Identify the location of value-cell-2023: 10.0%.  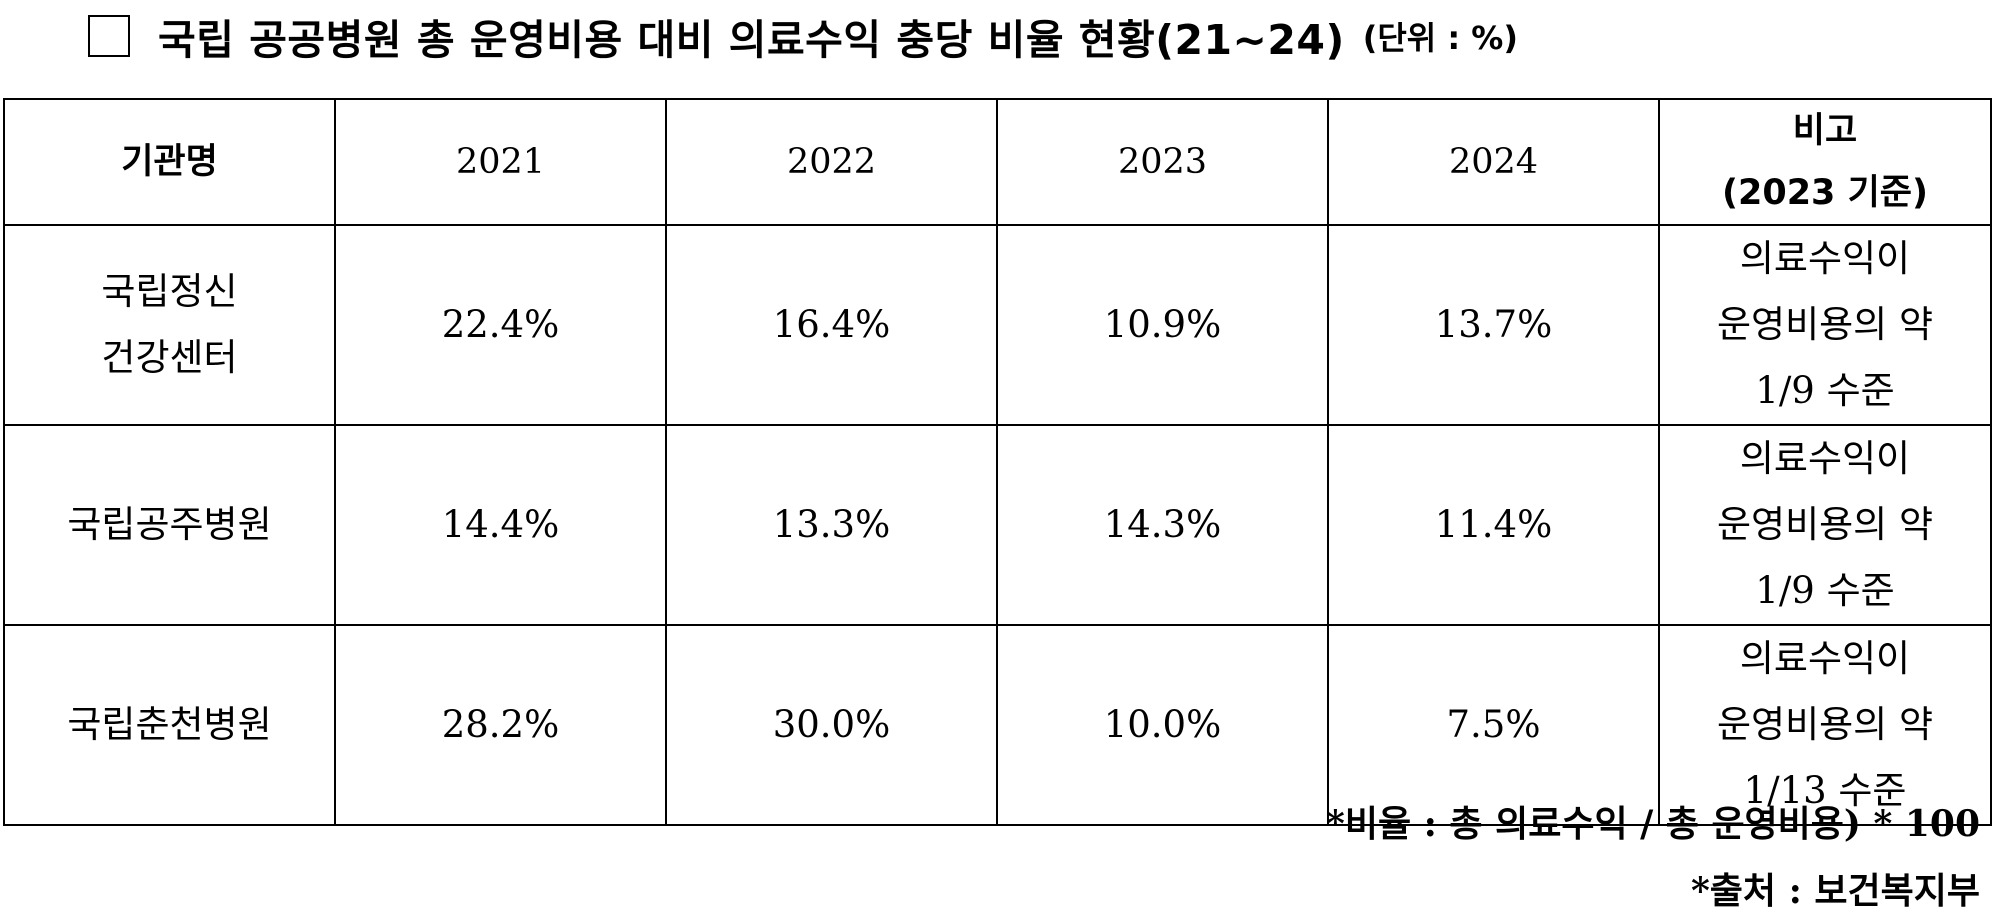
(1162, 725).